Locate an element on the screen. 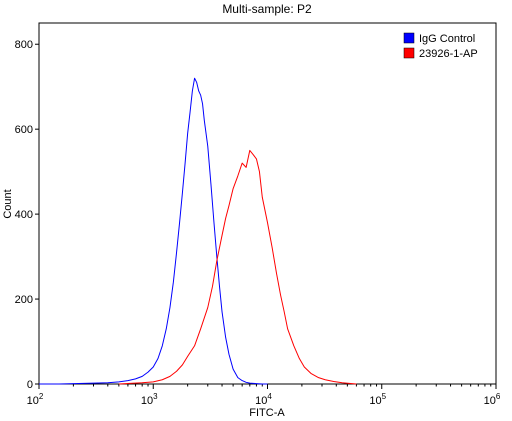  y-tick-label: 800 is located at coordinates (24, 45).